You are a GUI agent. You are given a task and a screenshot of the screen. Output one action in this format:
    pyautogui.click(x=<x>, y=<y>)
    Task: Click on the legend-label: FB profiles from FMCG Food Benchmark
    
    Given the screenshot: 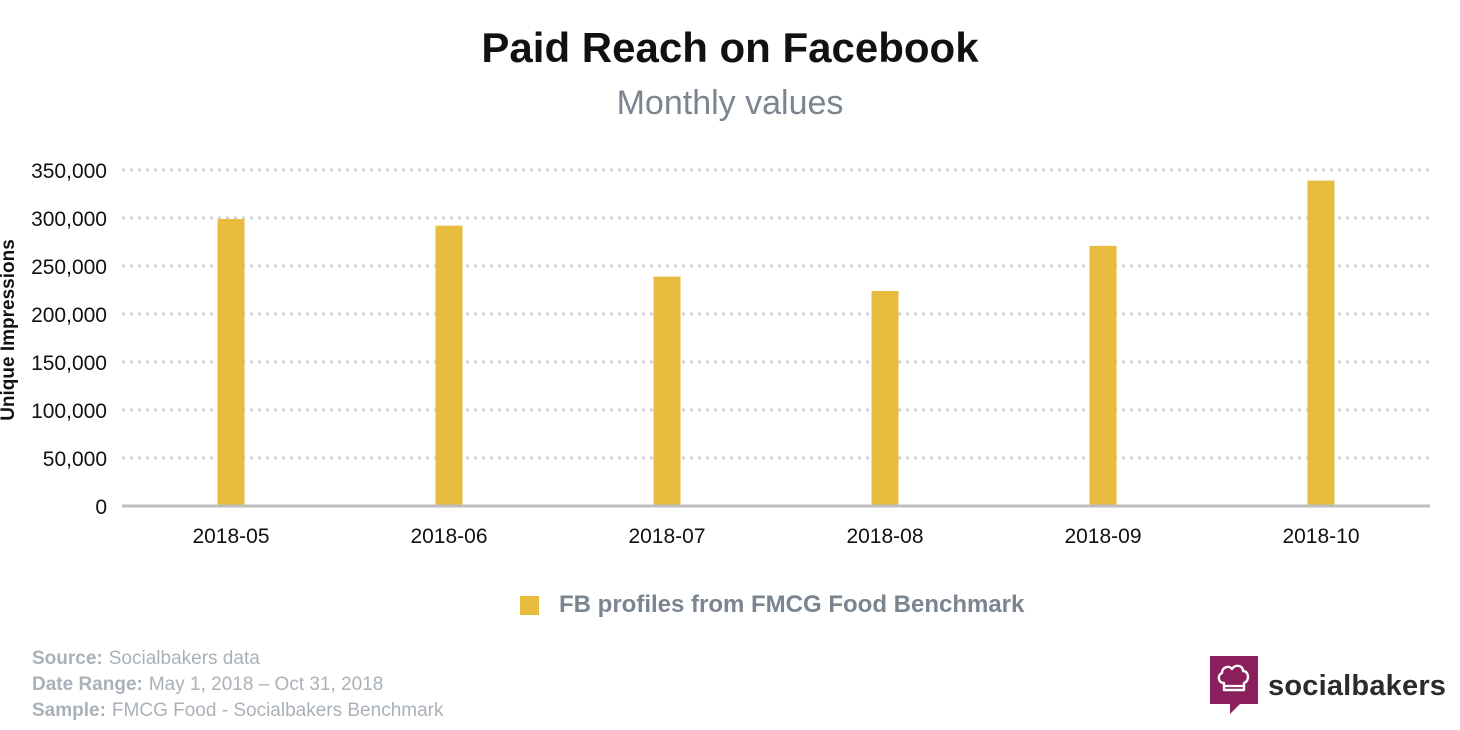 What is the action you would take?
    pyautogui.click(x=792, y=604)
    